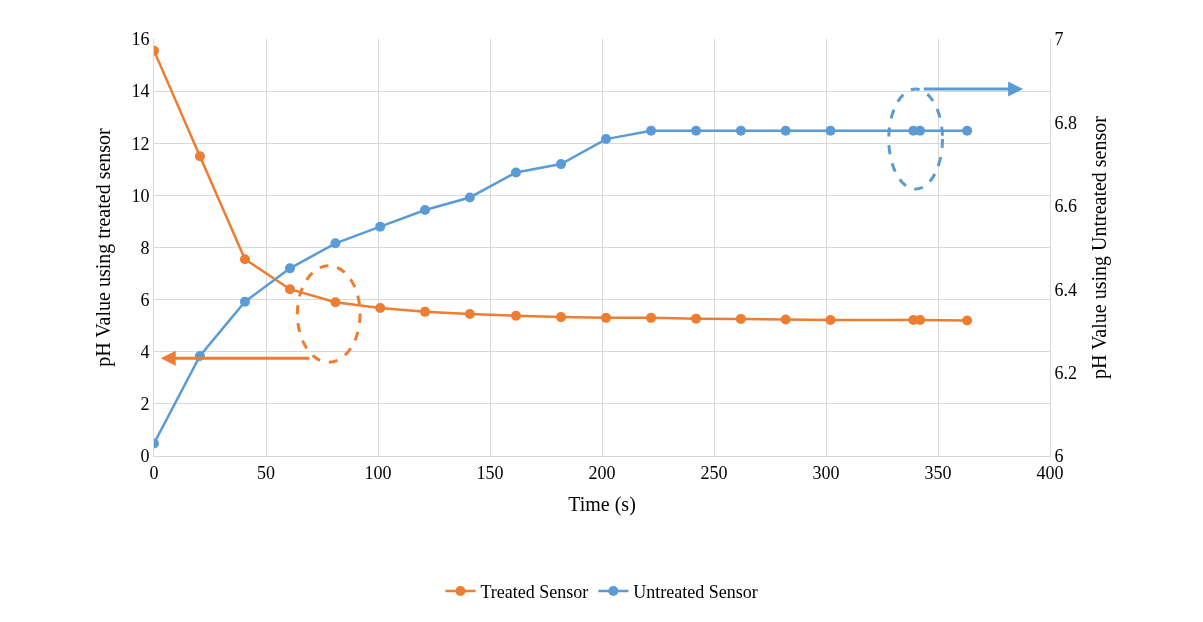  I want to click on y2-tick-label: 7, so click(1059, 39).